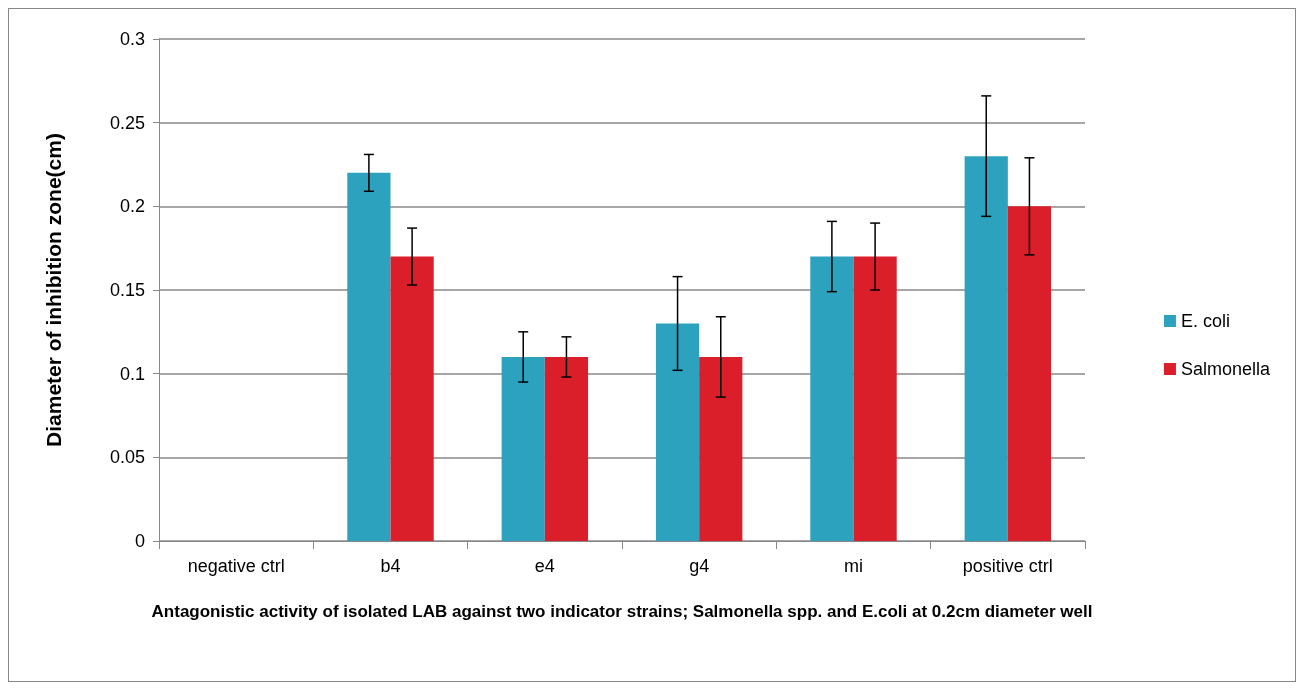 The image size is (1306, 692). I want to click on y-tick-label: 0, so click(139, 541).